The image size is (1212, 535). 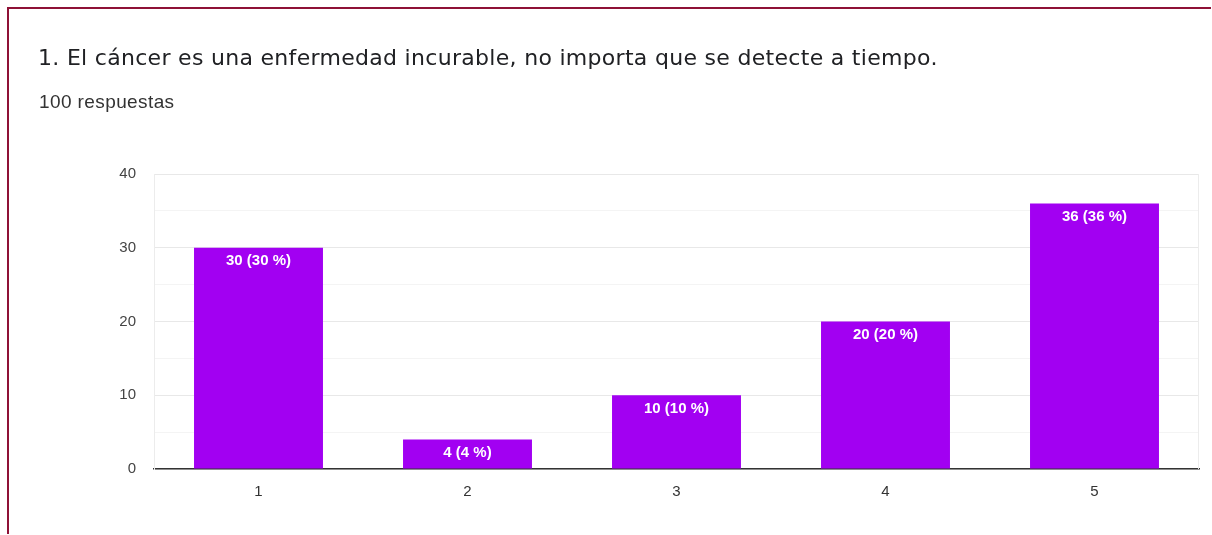 What do you see at coordinates (258, 491) in the screenshot?
I see `x-tick-label: 1` at bounding box center [258, 491].